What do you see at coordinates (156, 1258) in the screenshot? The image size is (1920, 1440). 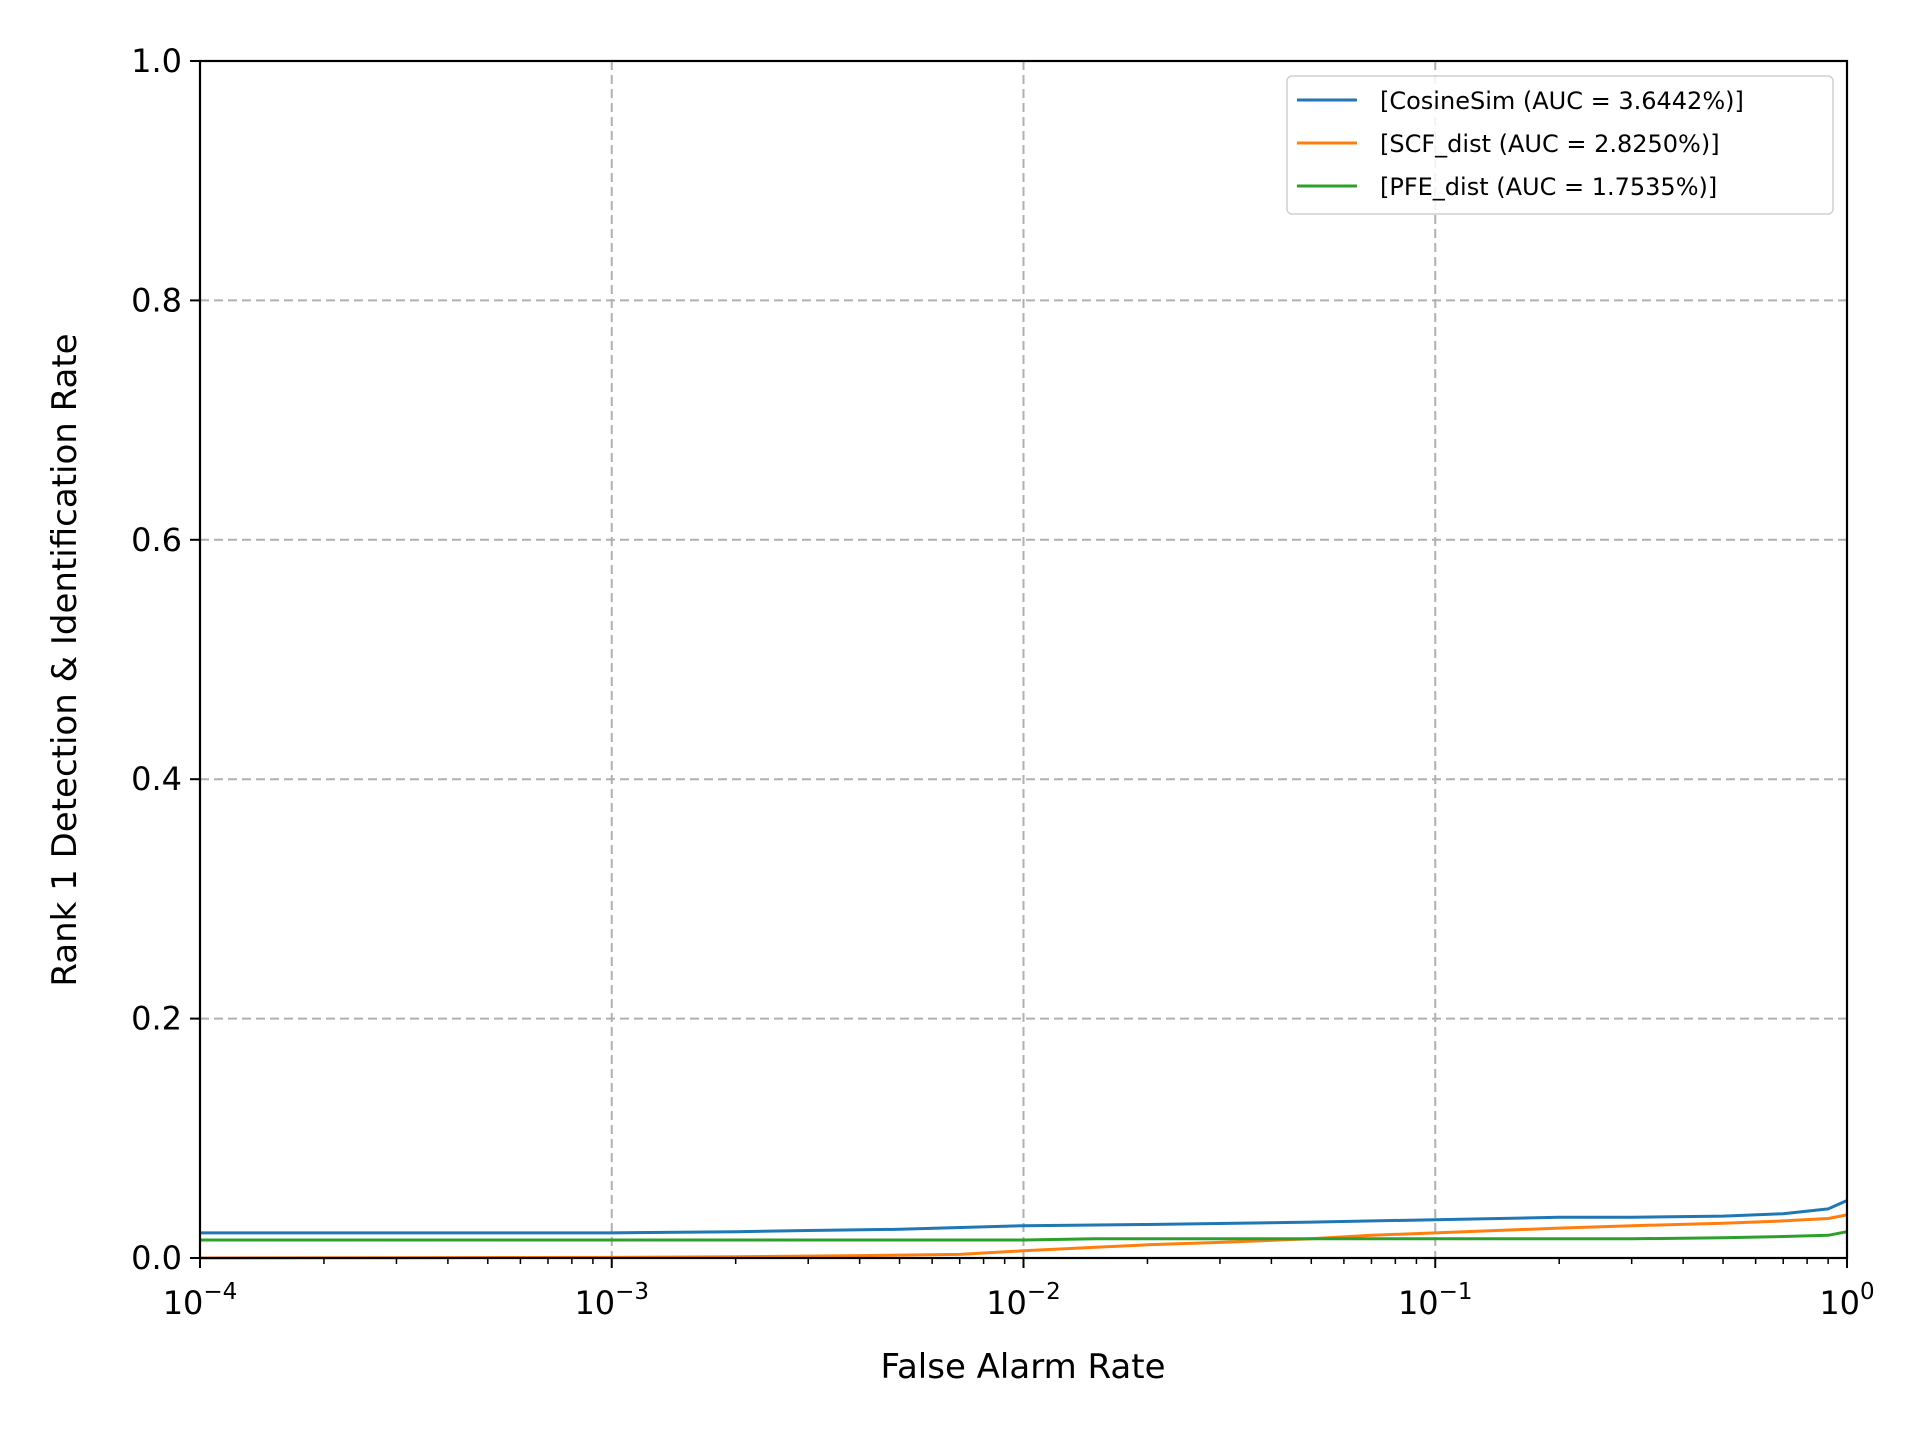 I see `y-tick-label-0: 0.0` at bounding box center [156, 1258].